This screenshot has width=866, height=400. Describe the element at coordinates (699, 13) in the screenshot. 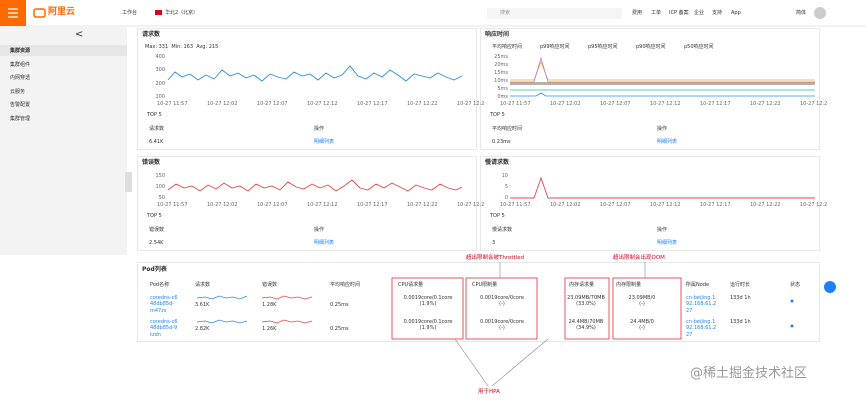

I see `top-link: 企业` at that location.